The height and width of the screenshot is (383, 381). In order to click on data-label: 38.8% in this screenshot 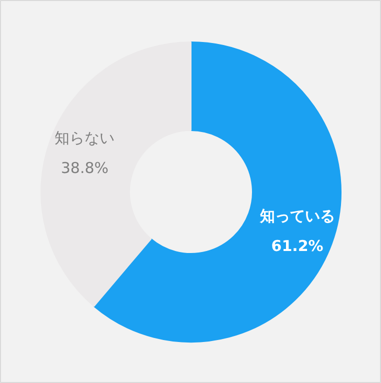, I will do `click(84, 168)`.